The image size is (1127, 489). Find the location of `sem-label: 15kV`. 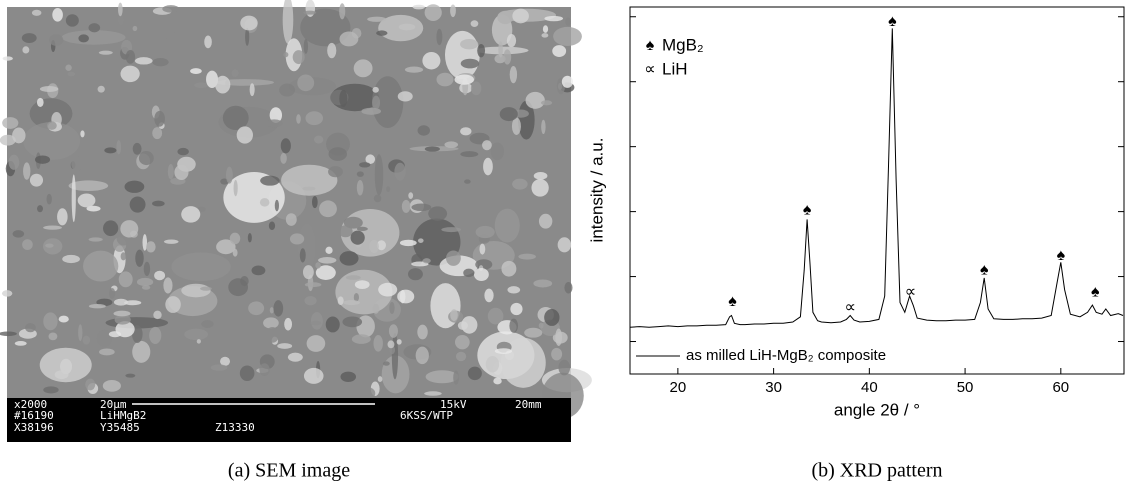

sem-label: 15kV is located at coordinates (453, 404).